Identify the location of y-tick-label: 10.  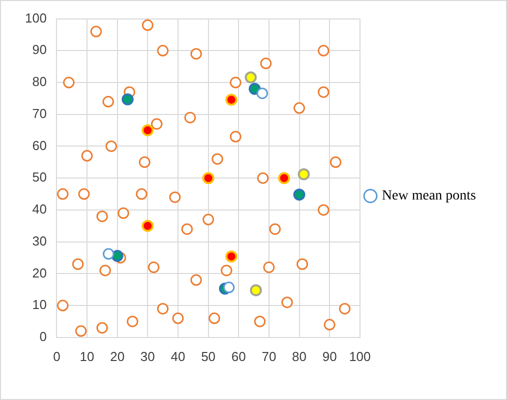
(39, 304).